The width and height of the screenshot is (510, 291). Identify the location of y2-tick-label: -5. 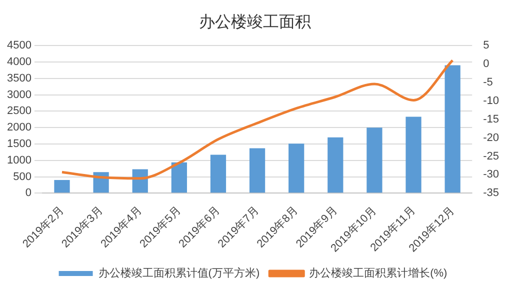
(488, 82).